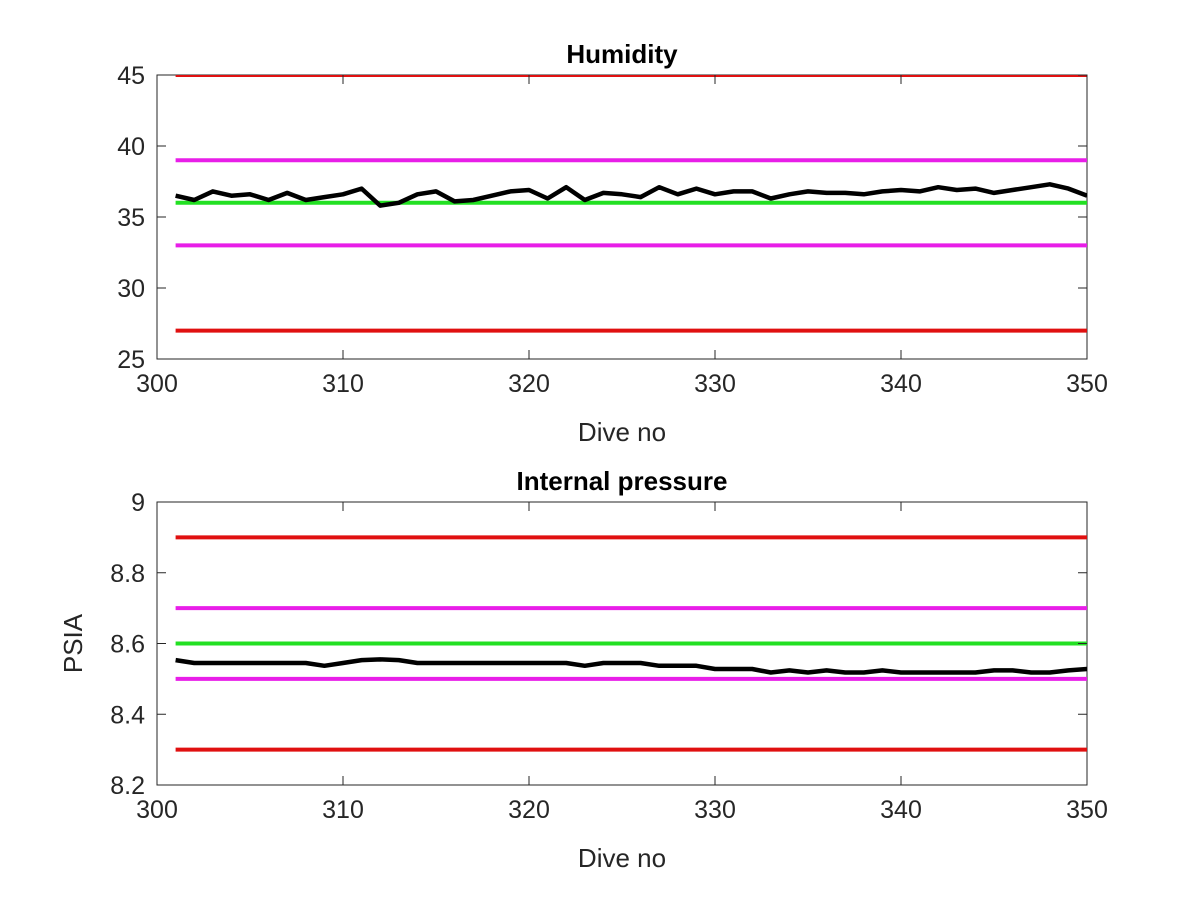  Describe the element at coordinates (622, 481) in the screenshot. I see `chart-title: Internal pressure` at that location.